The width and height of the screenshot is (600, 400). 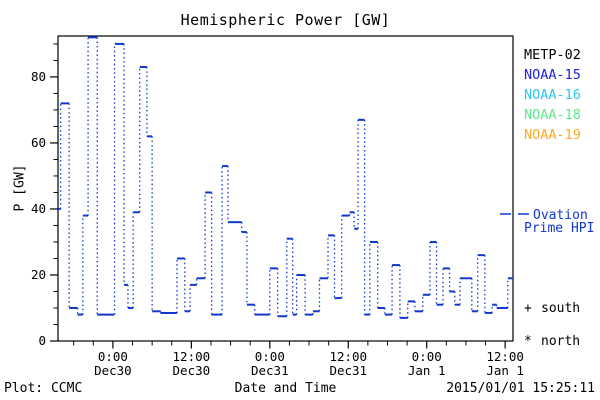 I want to click on legend-item-noaa16: NOAA-16, so click(x=552, y=95).